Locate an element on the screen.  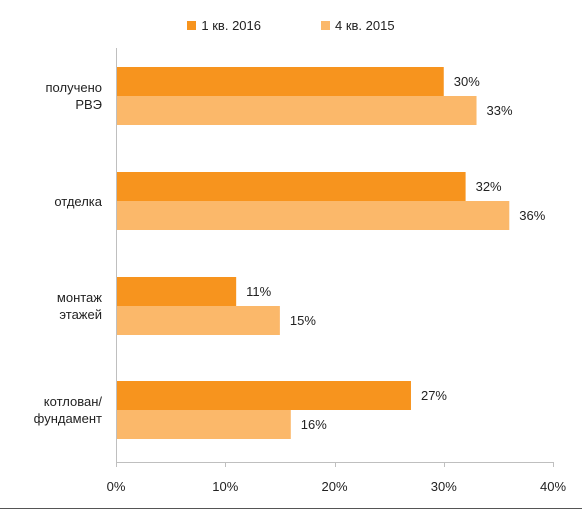
category-label-0: получено РВЭ is located at coordinates (73, 96).